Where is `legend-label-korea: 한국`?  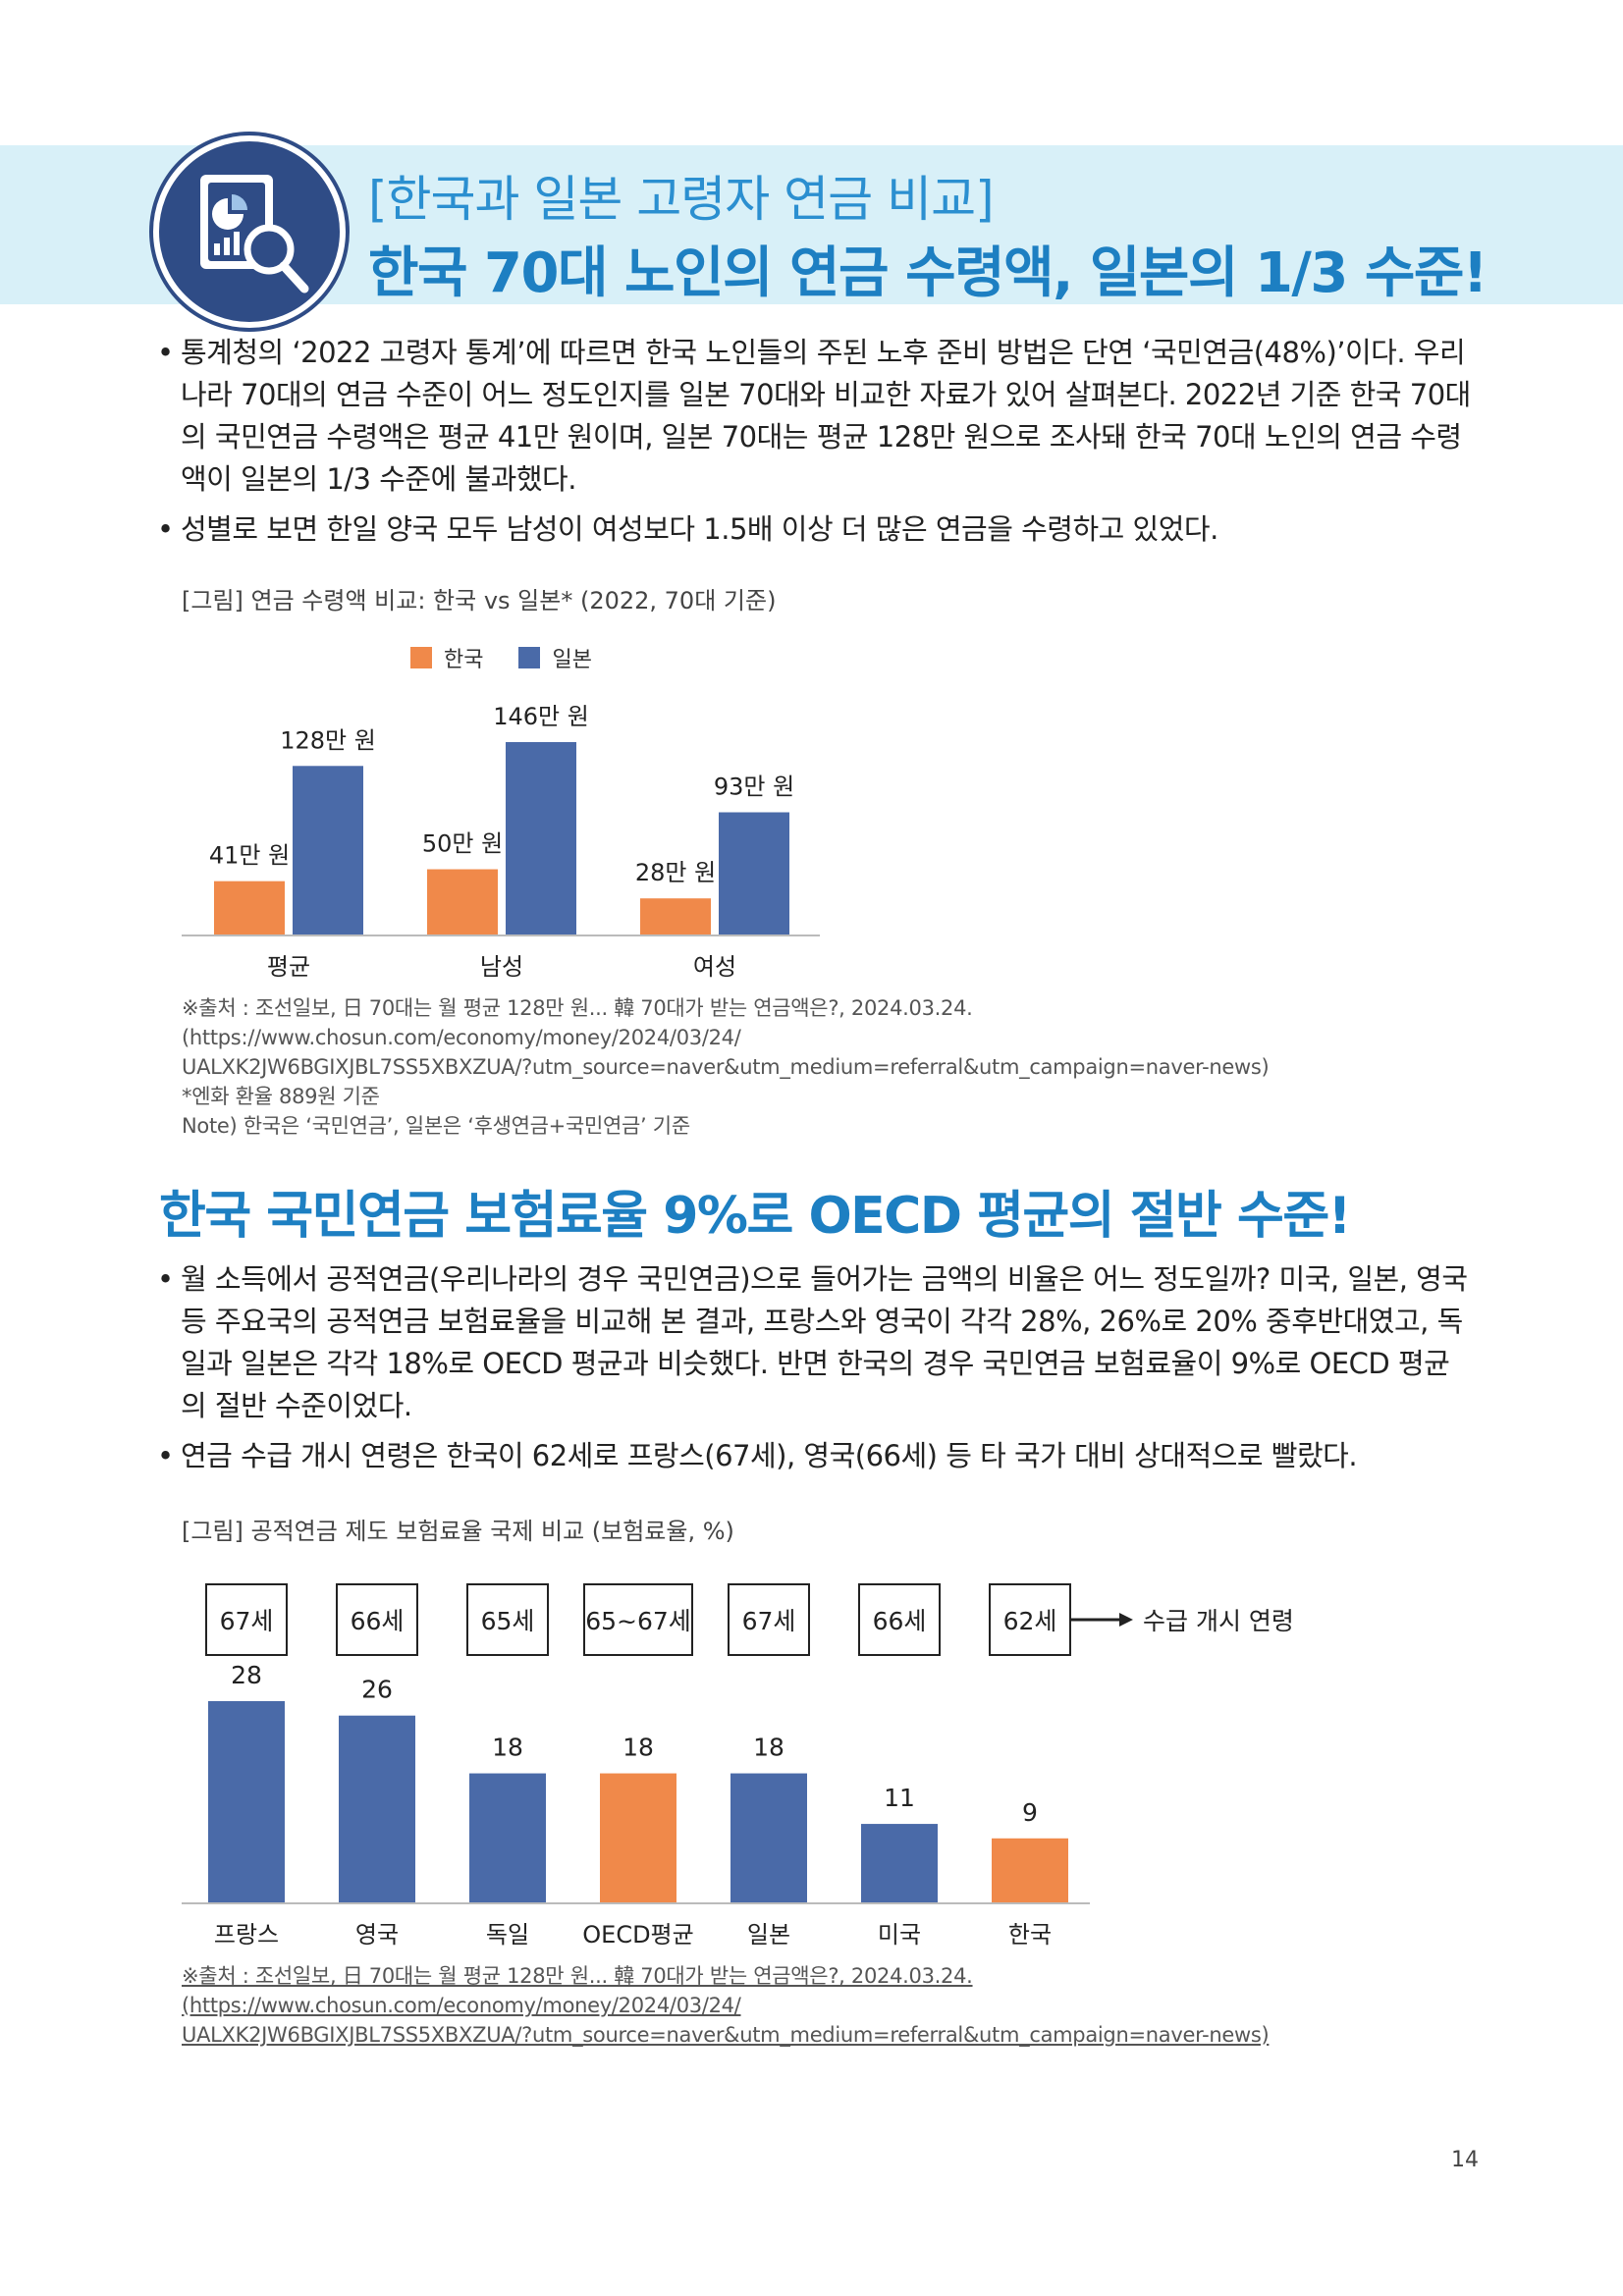
legend-label-korea: 한국 is located at coordinates (464, 660).